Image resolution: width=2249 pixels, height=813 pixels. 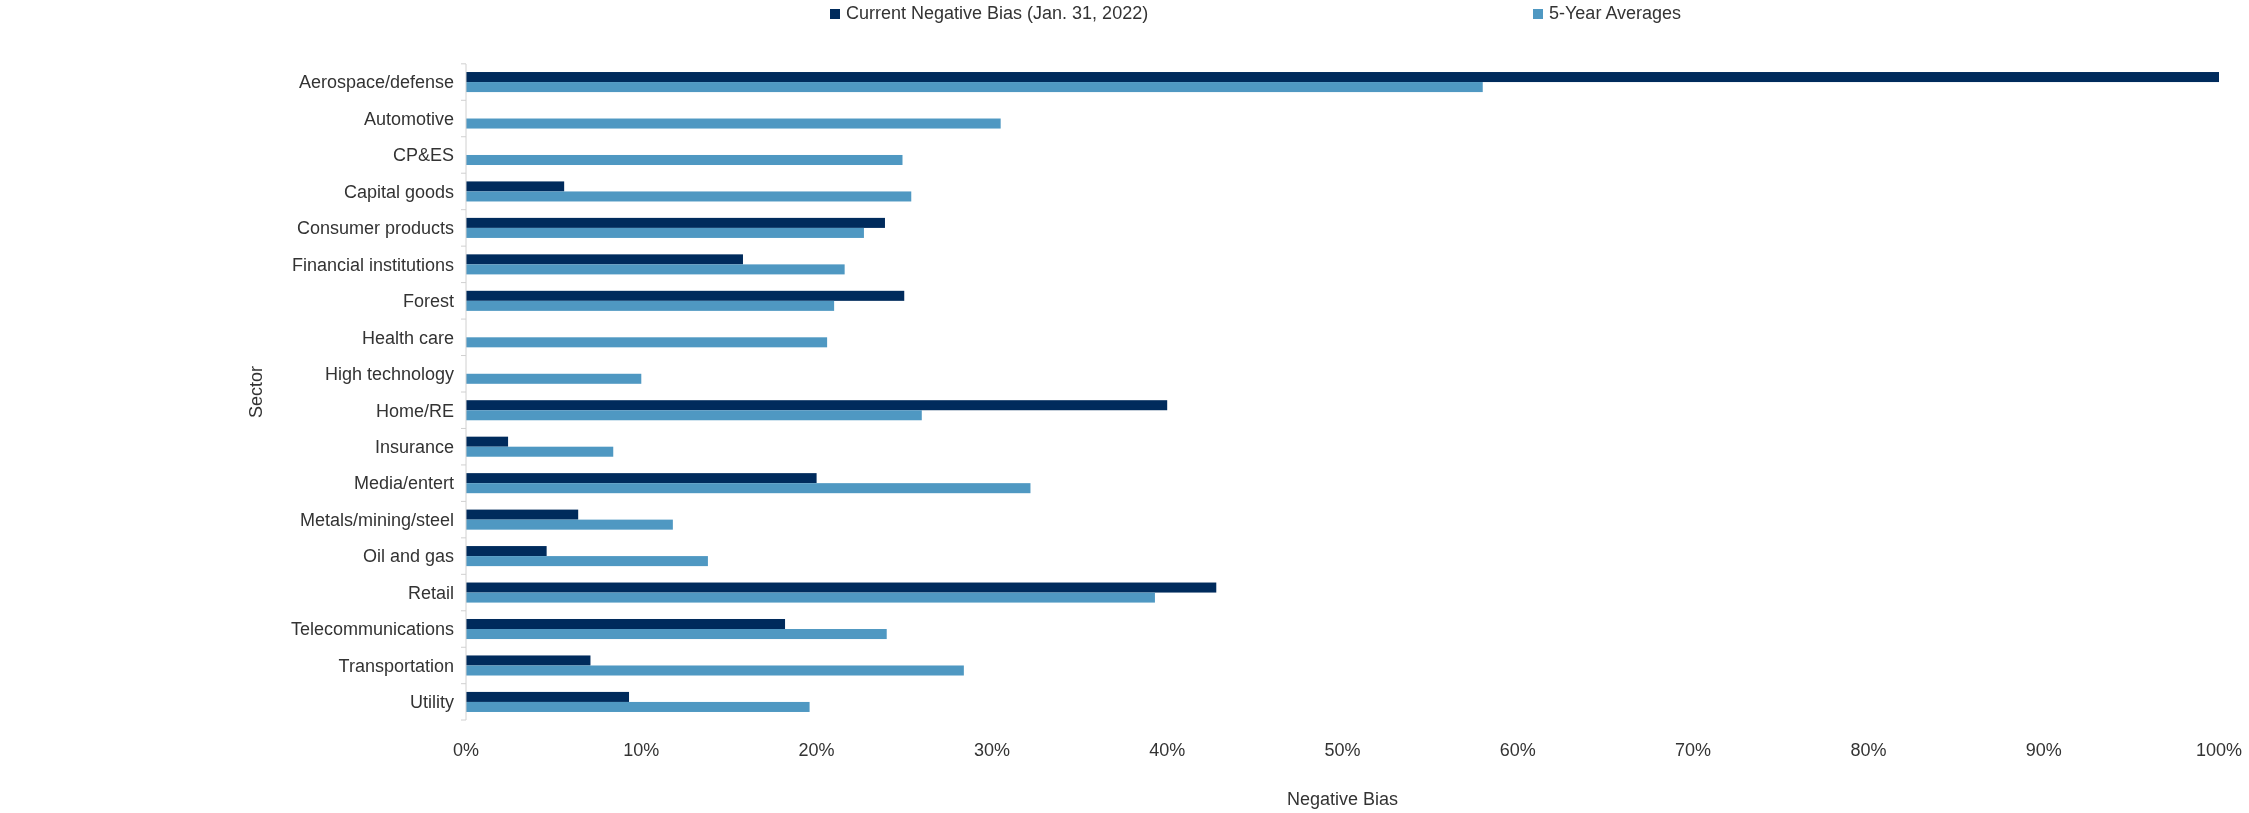 What do you see at coordinates (408, 118) in the screenshot?
I see `y-tick-label: Automotive` at bounding box center [408, 118].